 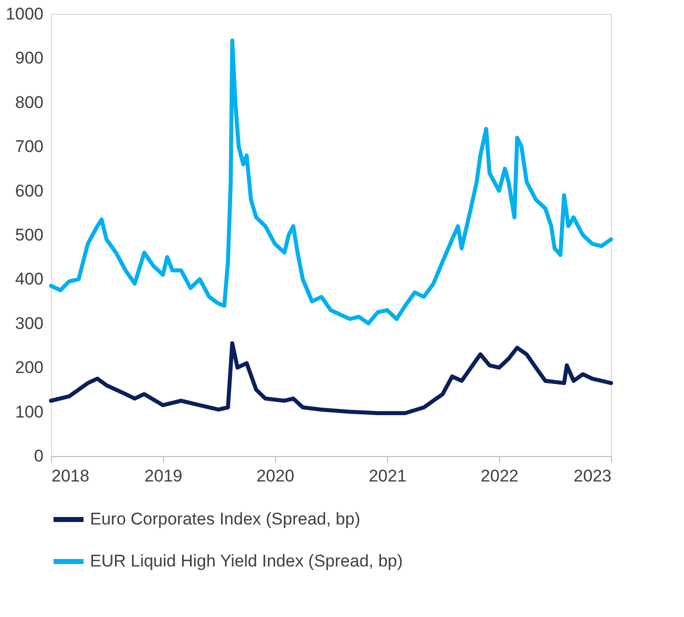 What do you see at coordinates (29, 58) in the screenshot?
I see `y-tick-label: 900` at bounding box center [29, 58].